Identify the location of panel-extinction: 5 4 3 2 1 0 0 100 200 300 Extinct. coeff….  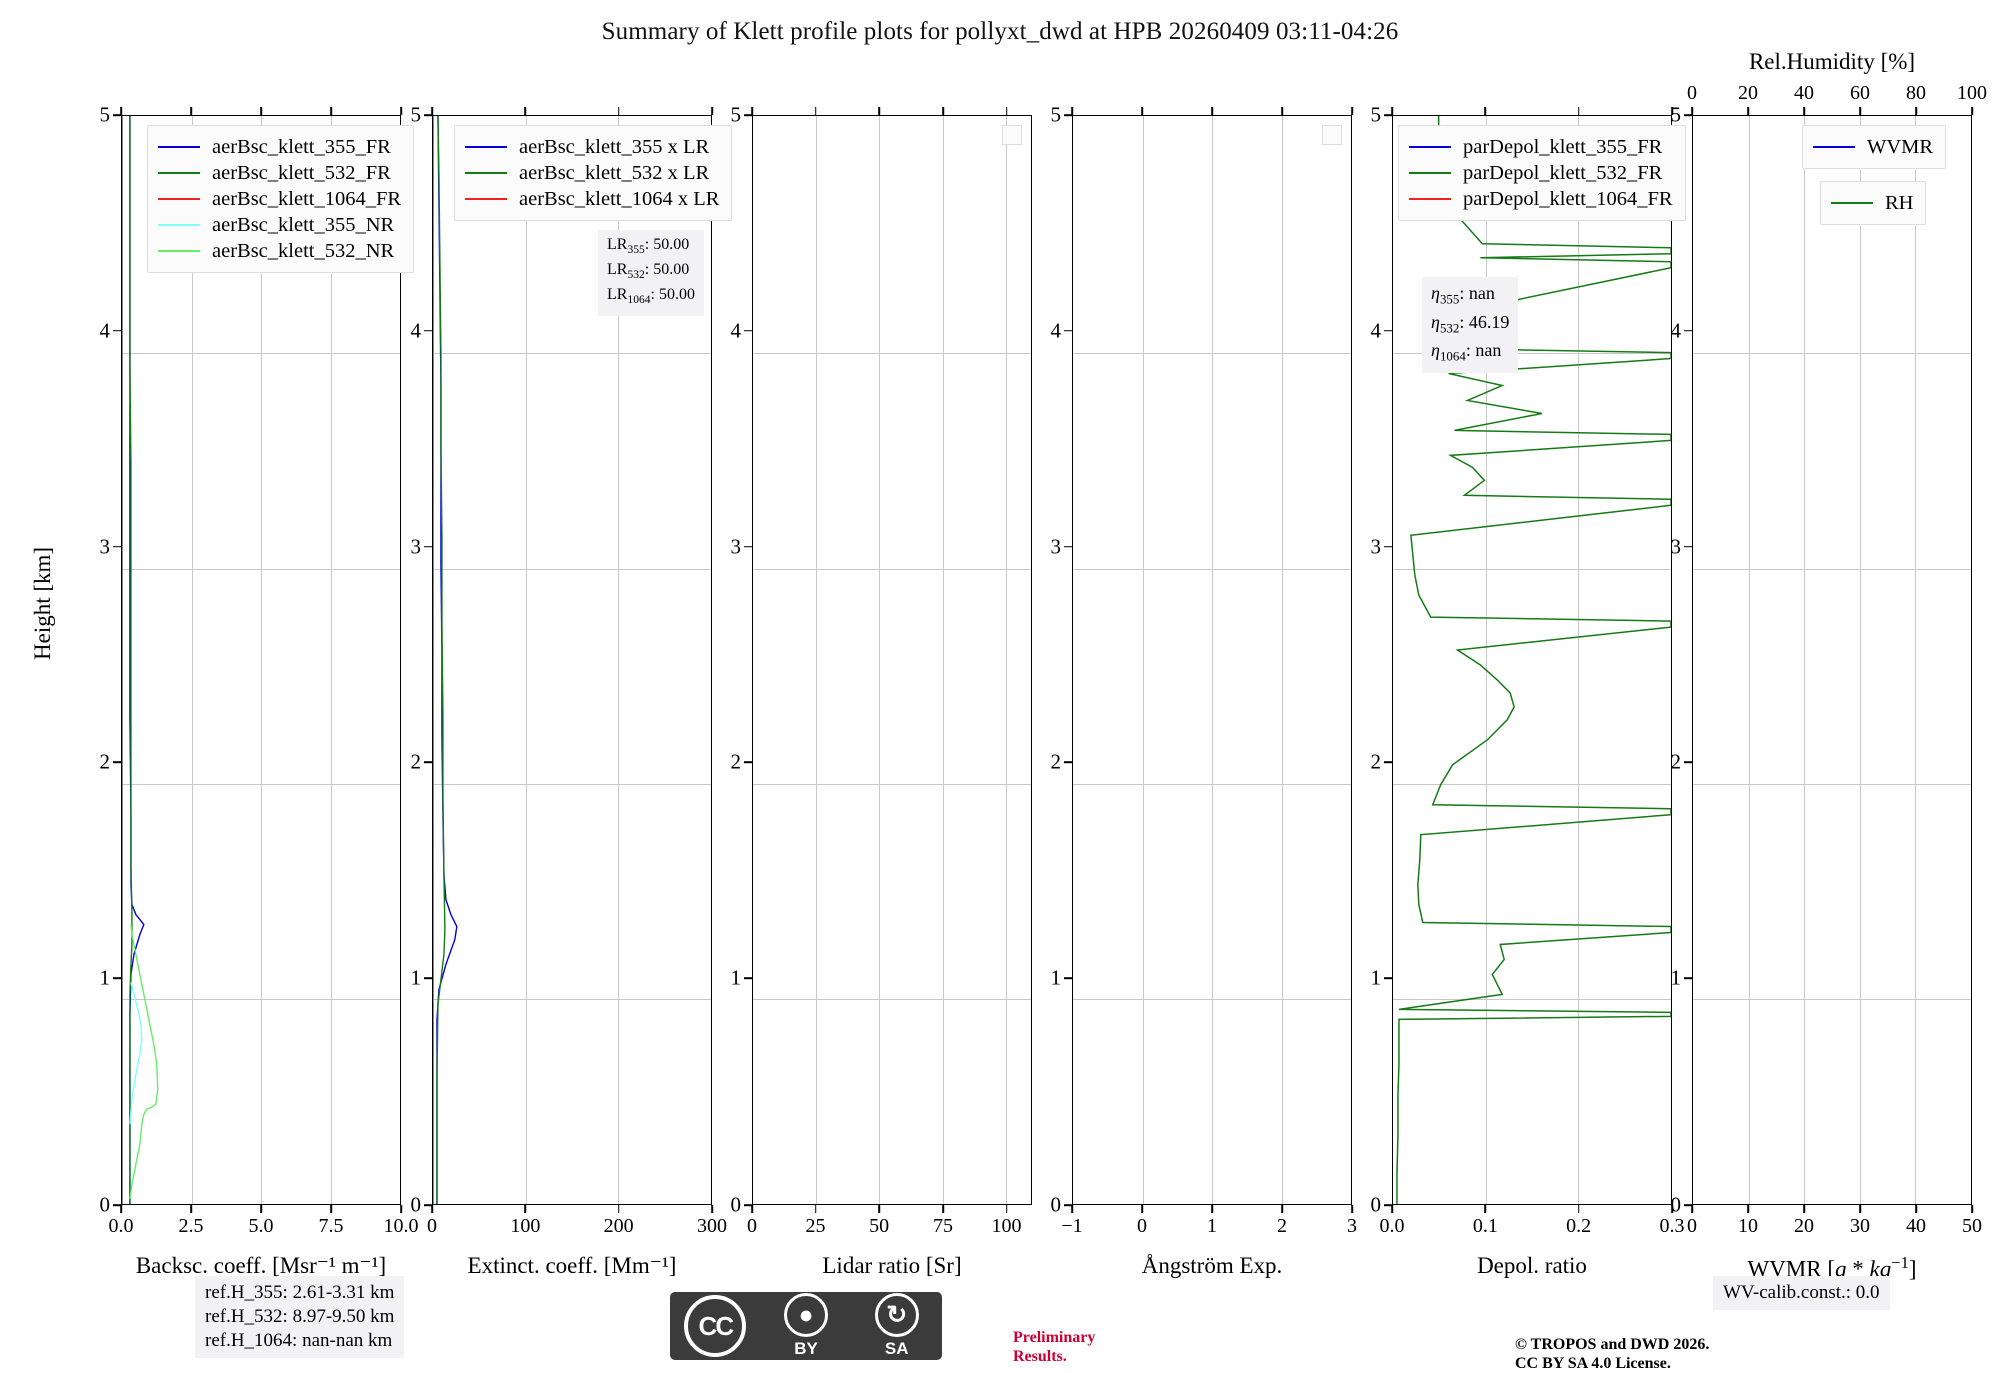
(572, 690).